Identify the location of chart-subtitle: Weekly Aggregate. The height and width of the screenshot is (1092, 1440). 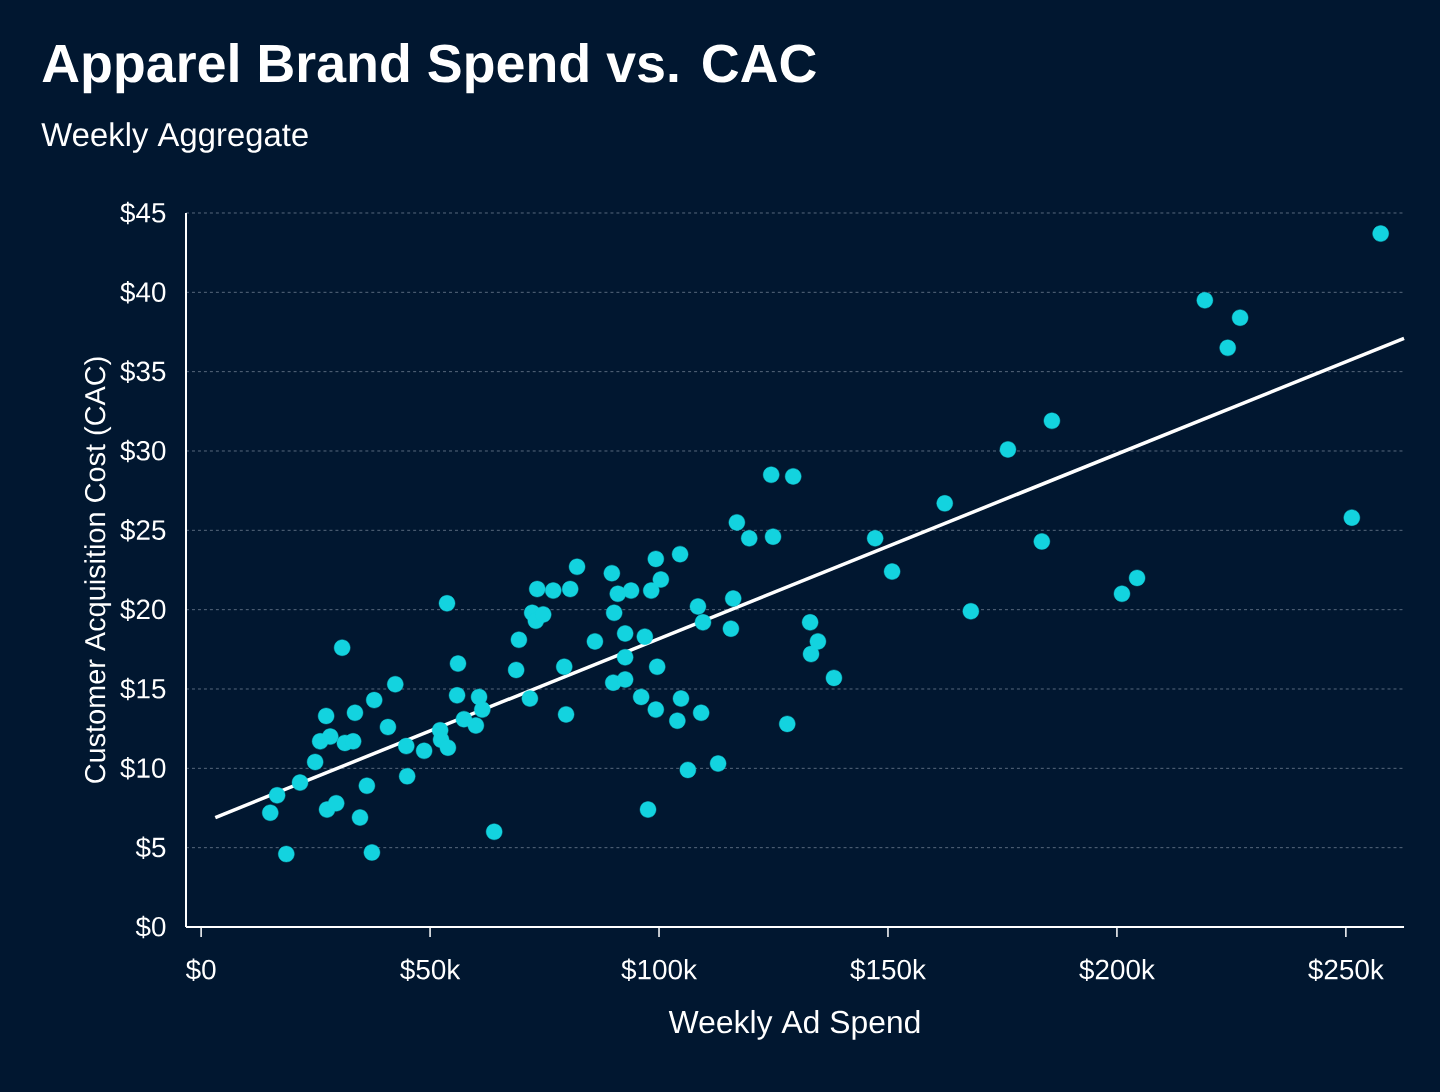
(174, 137).